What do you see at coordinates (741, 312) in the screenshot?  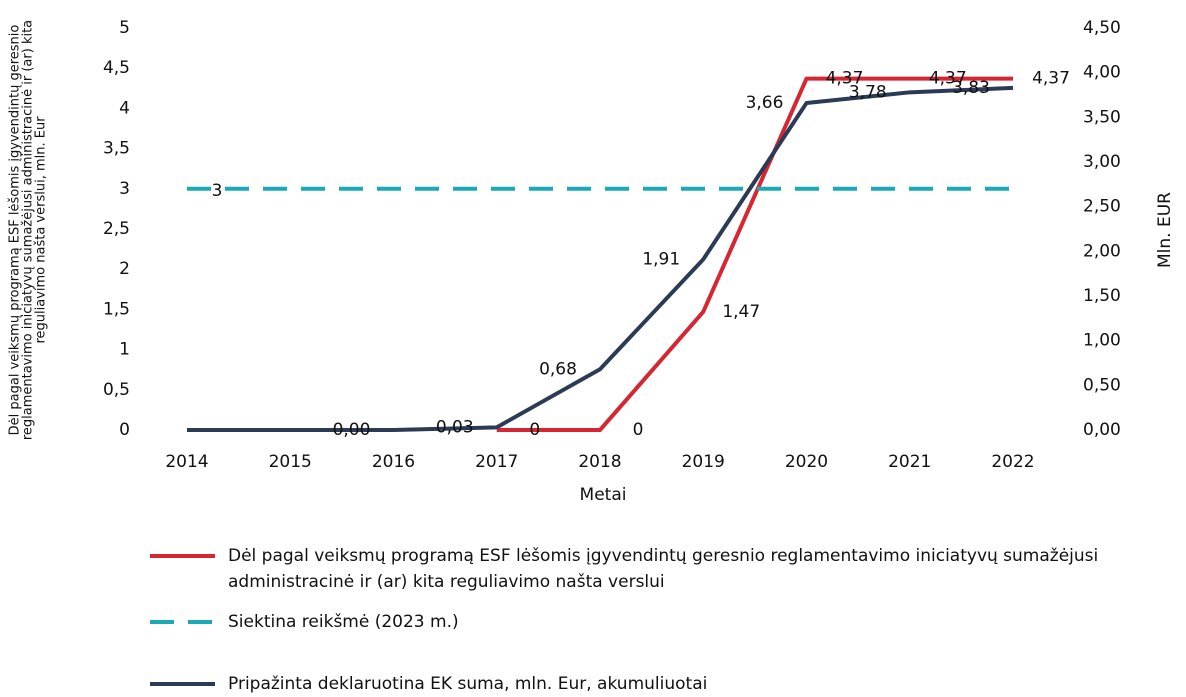 I see `data-label: 1,47` at bounding box center [741, 312].